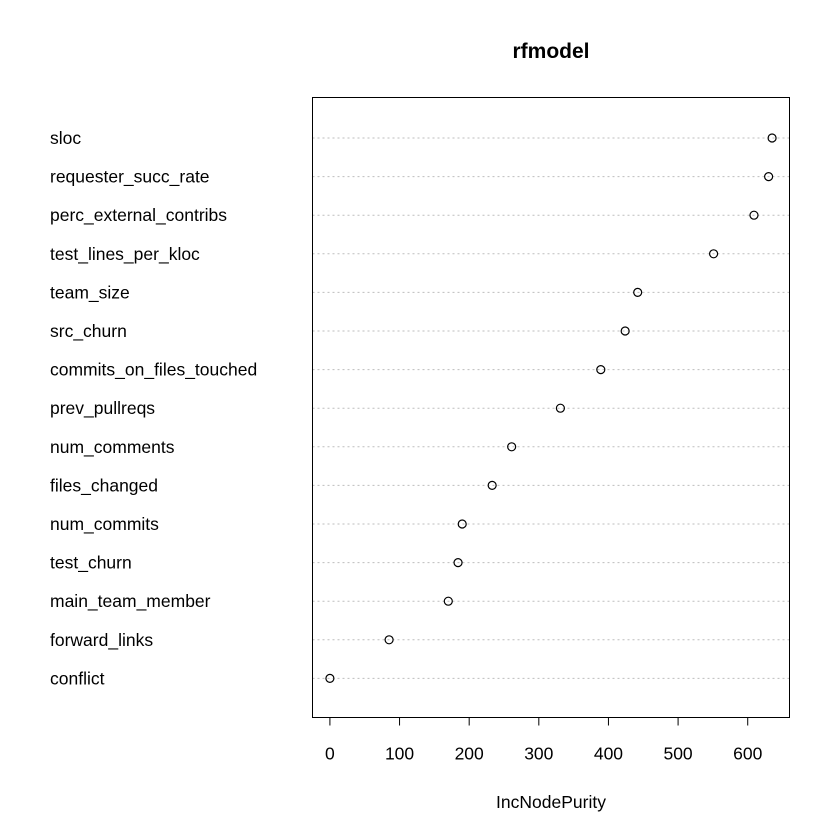 This screenshot has width=840, height=840. Describe the element at coordinates (538, 754) in the screenshot. I see `x-tick-label: 300` at that location.